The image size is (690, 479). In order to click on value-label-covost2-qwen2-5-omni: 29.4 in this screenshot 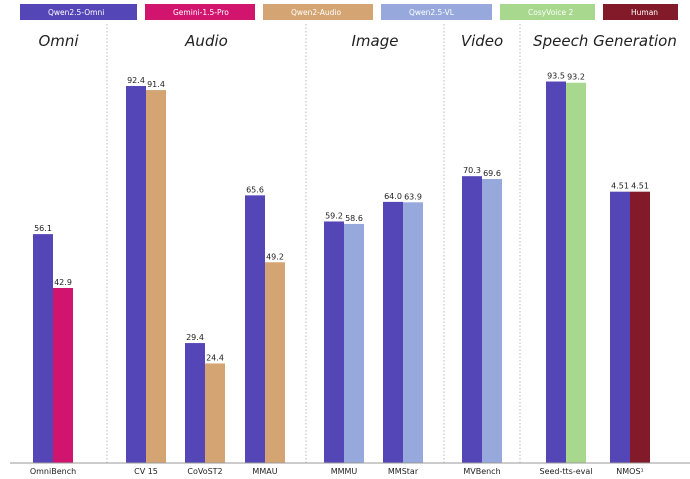, I will do `click(195, 337)`.